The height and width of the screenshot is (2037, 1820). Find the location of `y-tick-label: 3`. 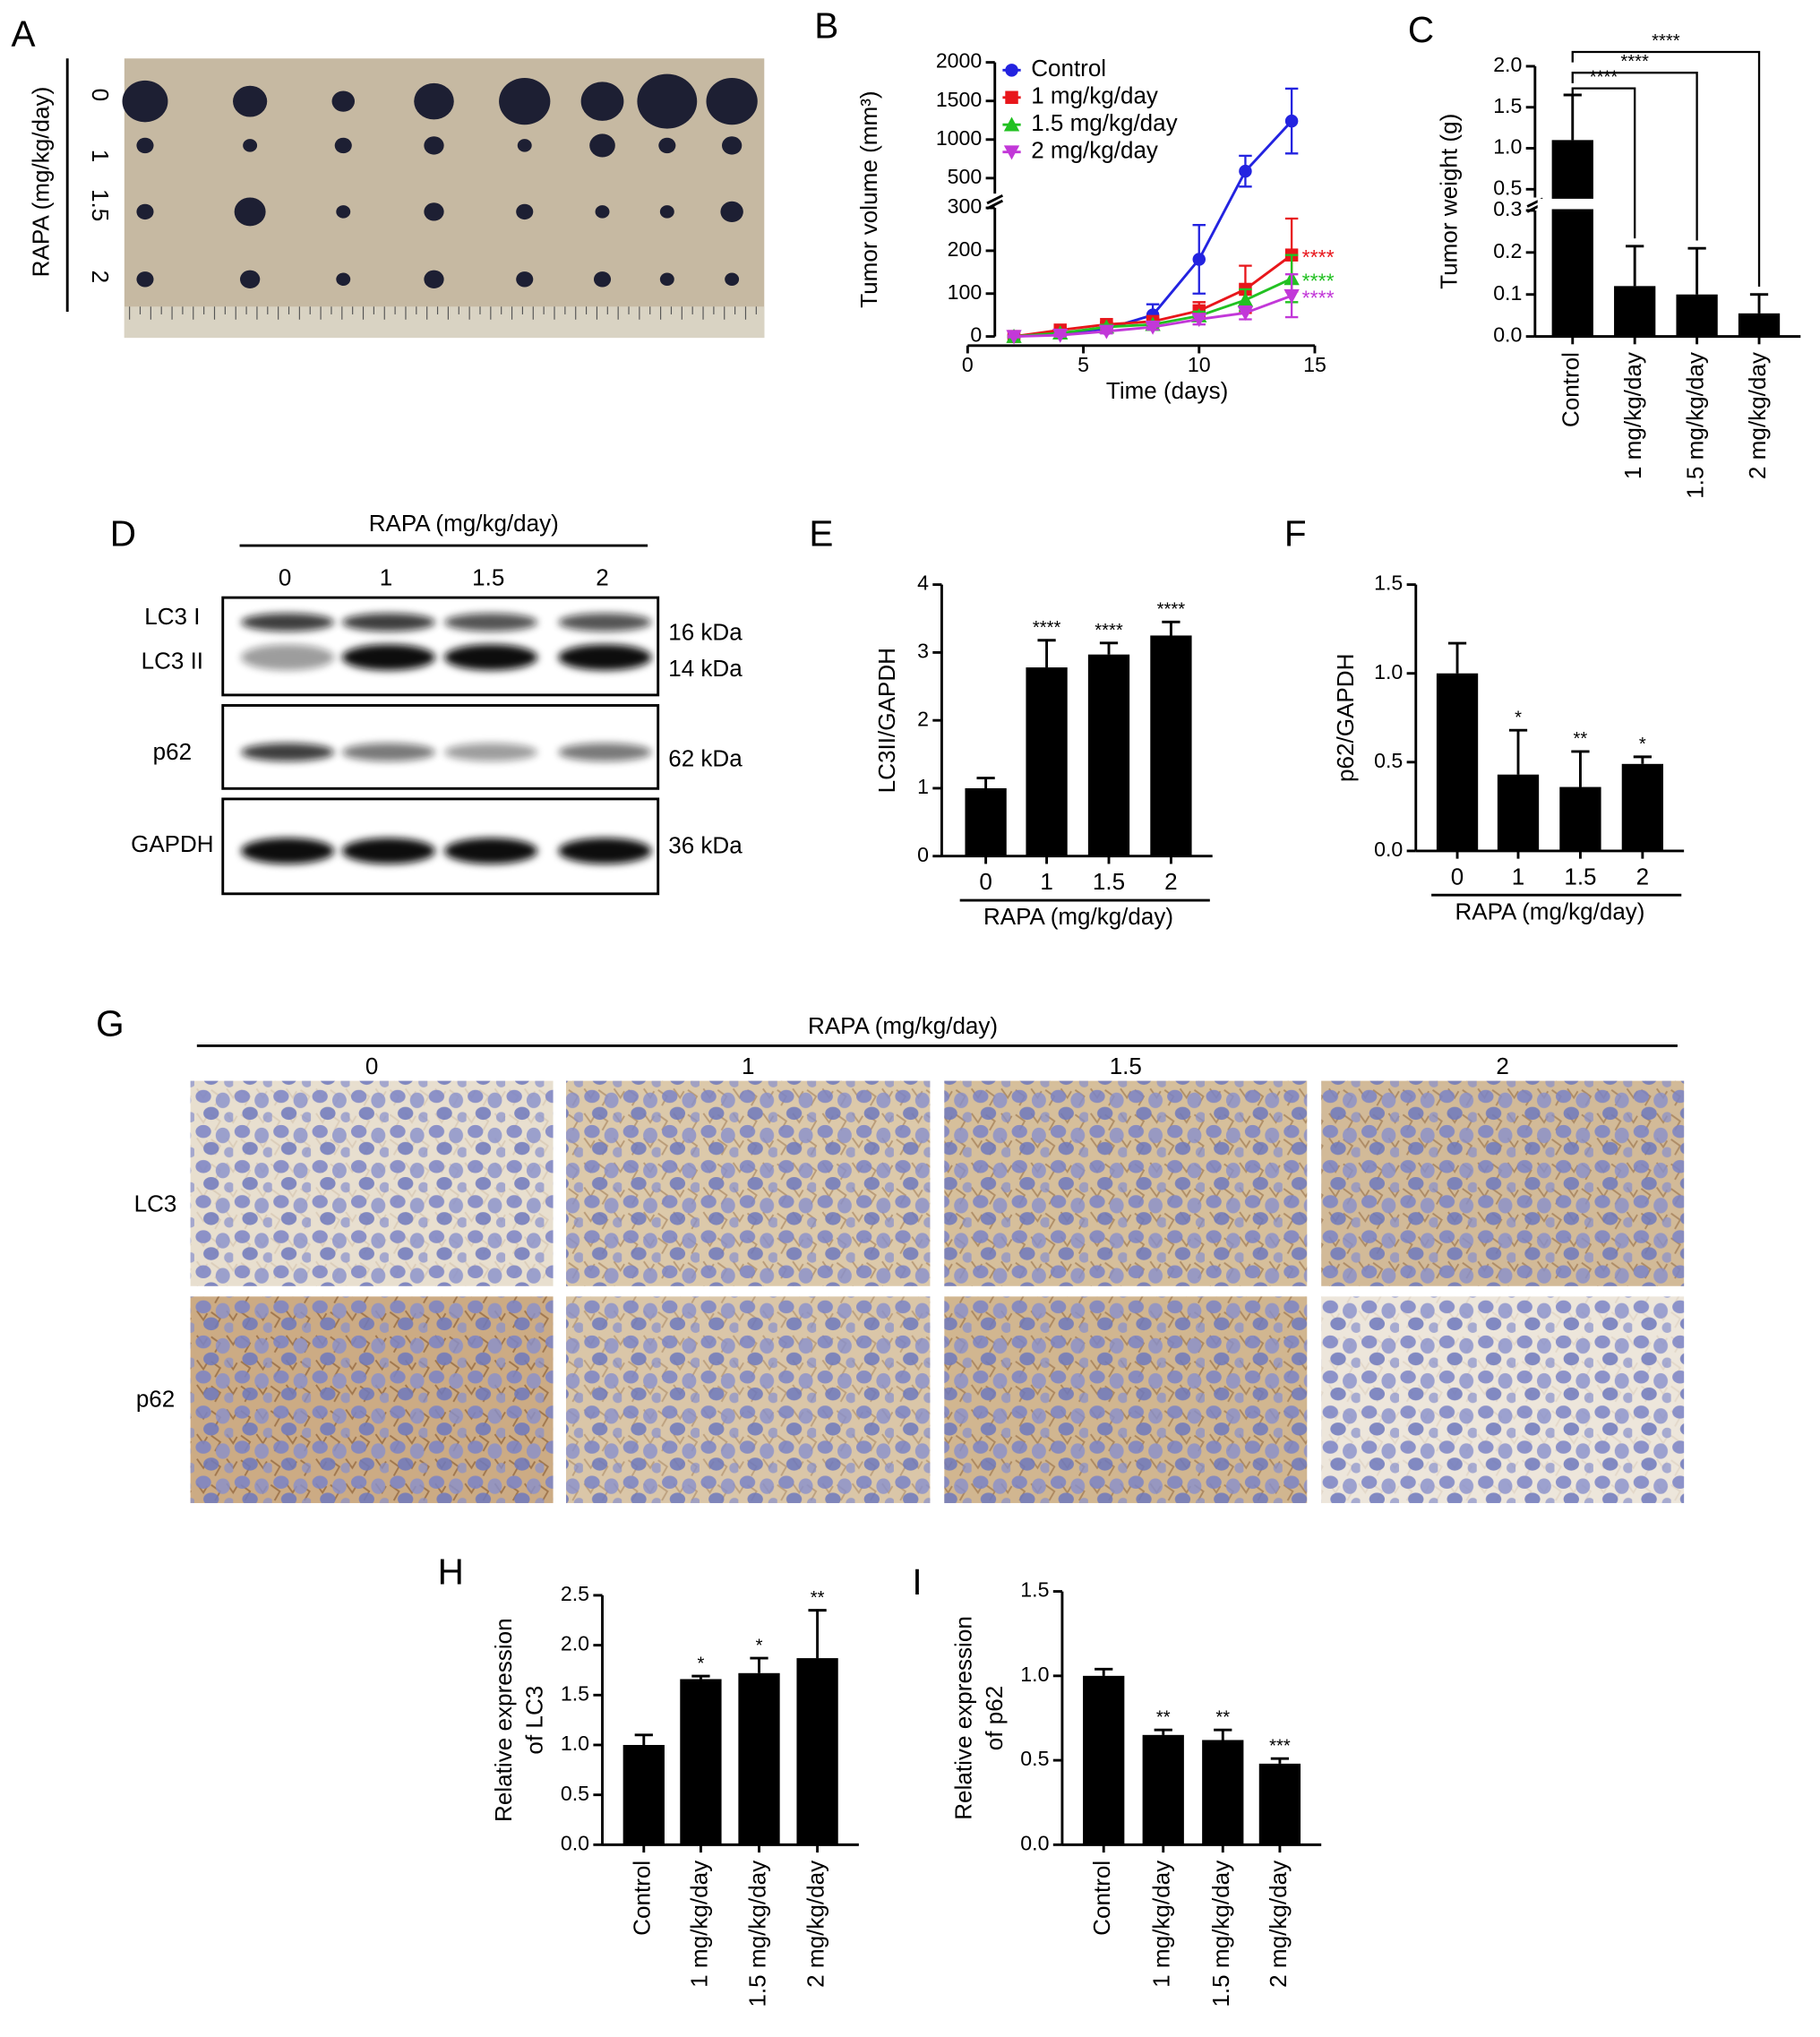

y-tick-label: 3 is located at coordinates (923, 650).